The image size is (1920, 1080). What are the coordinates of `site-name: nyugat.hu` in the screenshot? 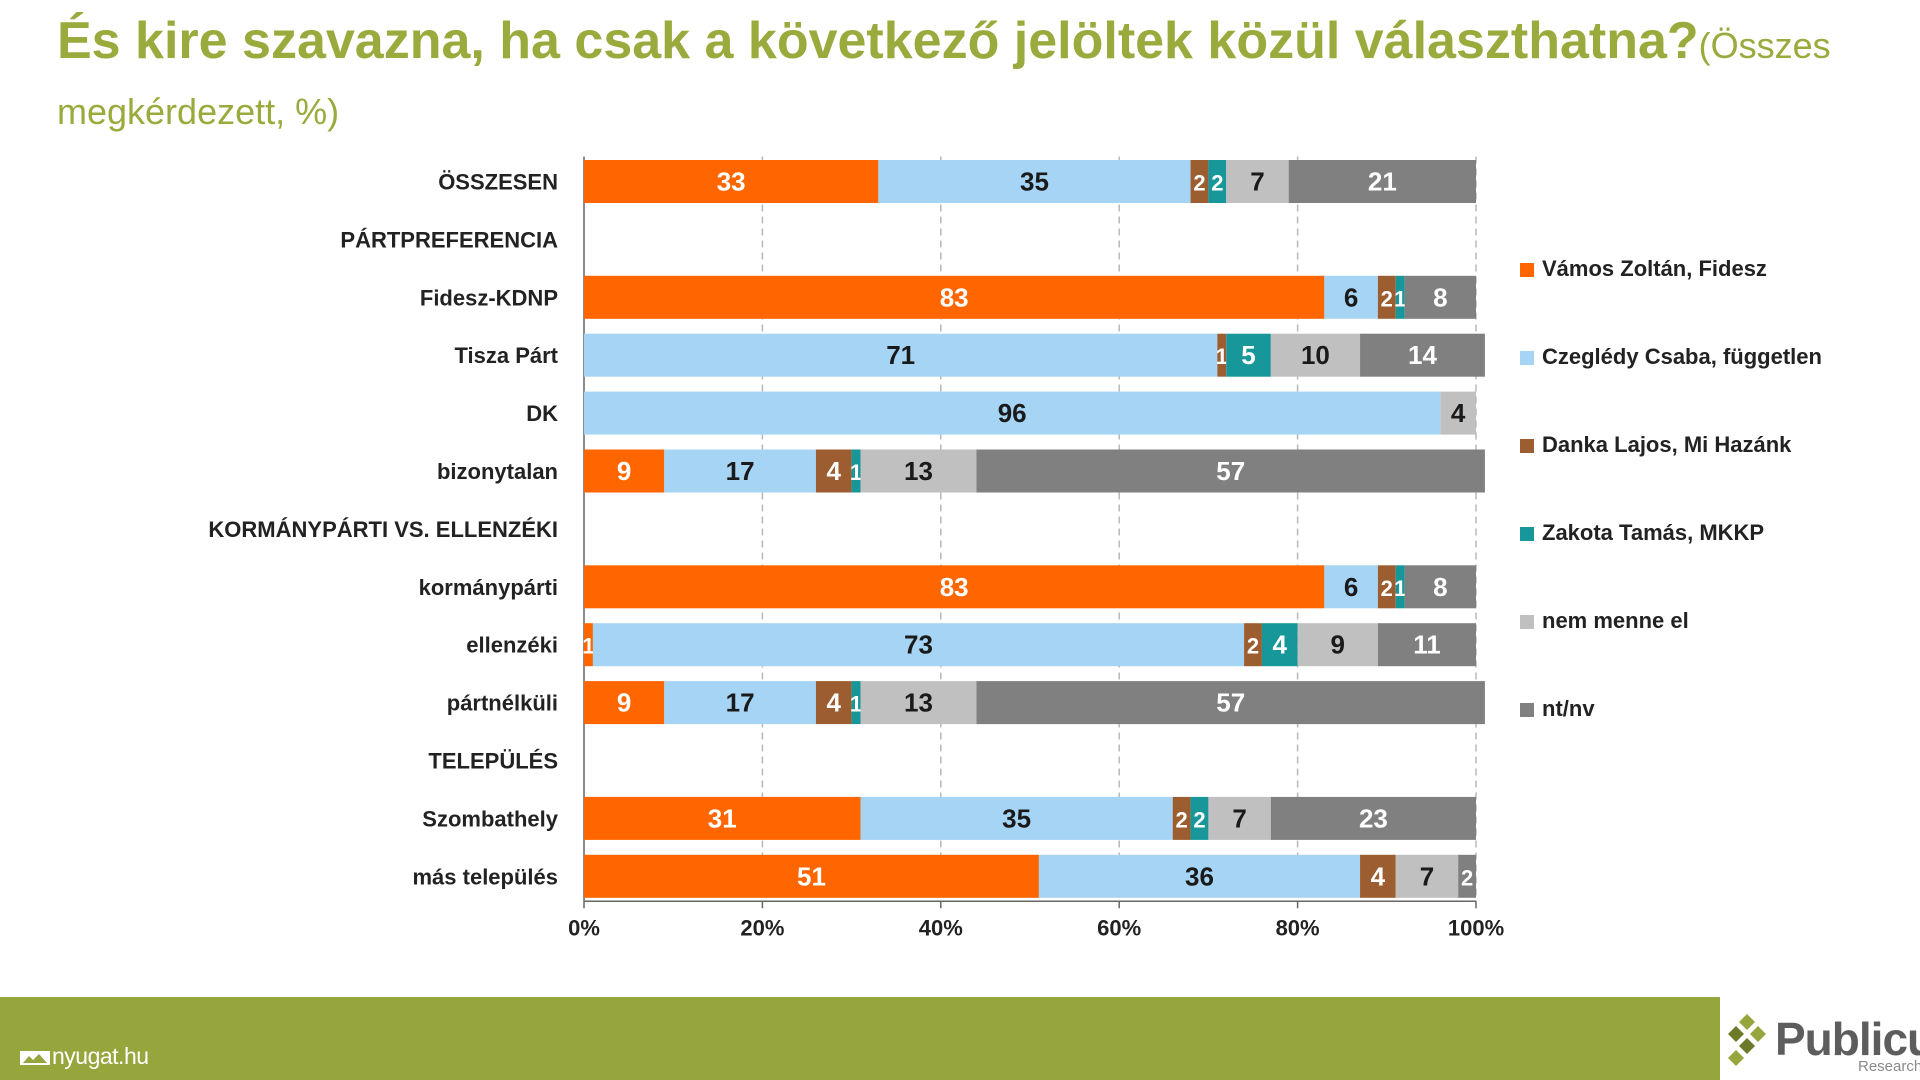 It's located at (100, 1056).